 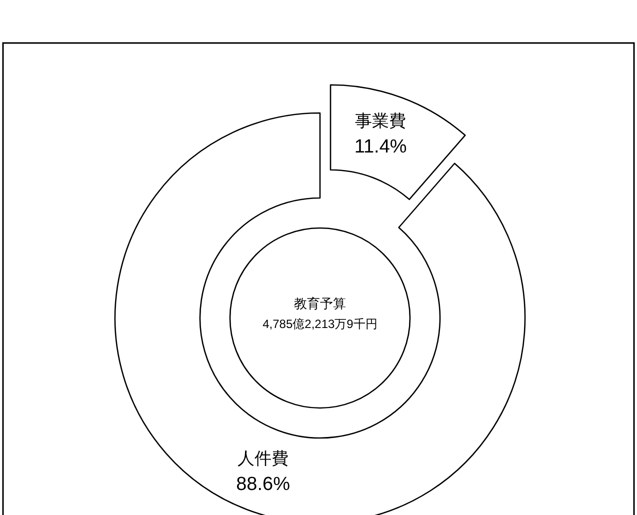 I want to click on text: 教育予算, so click(x=320, y=303).